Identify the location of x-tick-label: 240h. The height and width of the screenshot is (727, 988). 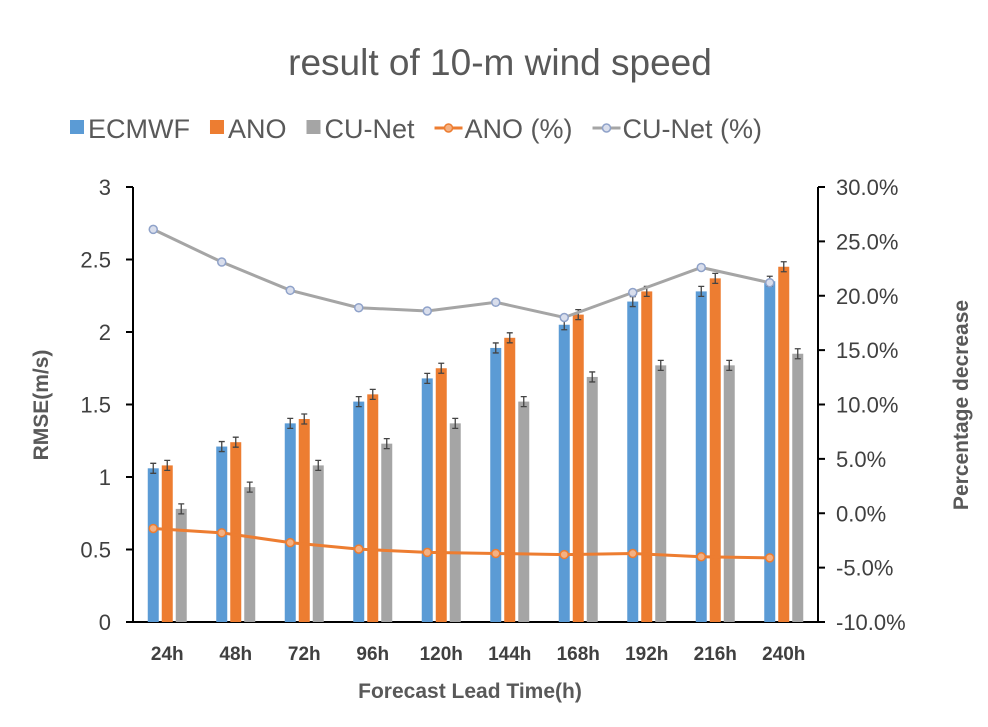
(783, 654).